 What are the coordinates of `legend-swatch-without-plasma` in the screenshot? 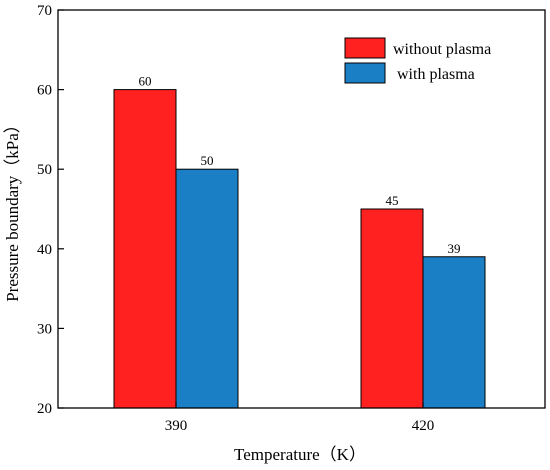 It's located at (365, 48).